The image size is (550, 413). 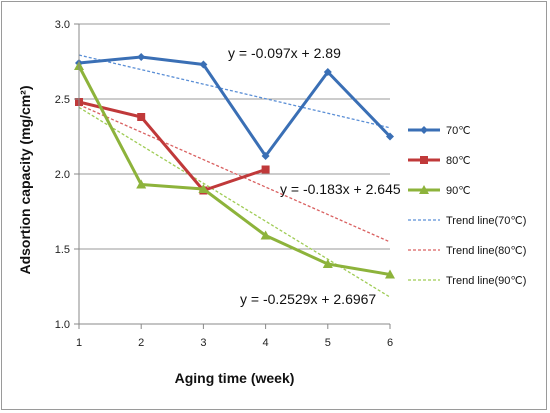 I want to click on legend-item-trend-70: Trend line(70℃), so click(x=467, y=221).